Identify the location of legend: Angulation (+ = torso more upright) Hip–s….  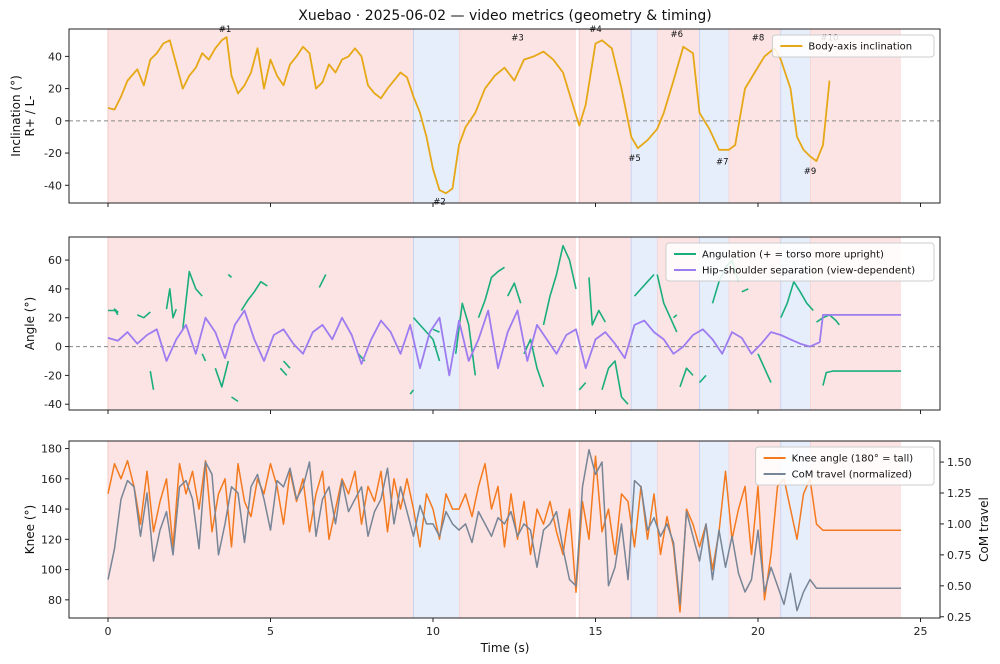
(800, 262).